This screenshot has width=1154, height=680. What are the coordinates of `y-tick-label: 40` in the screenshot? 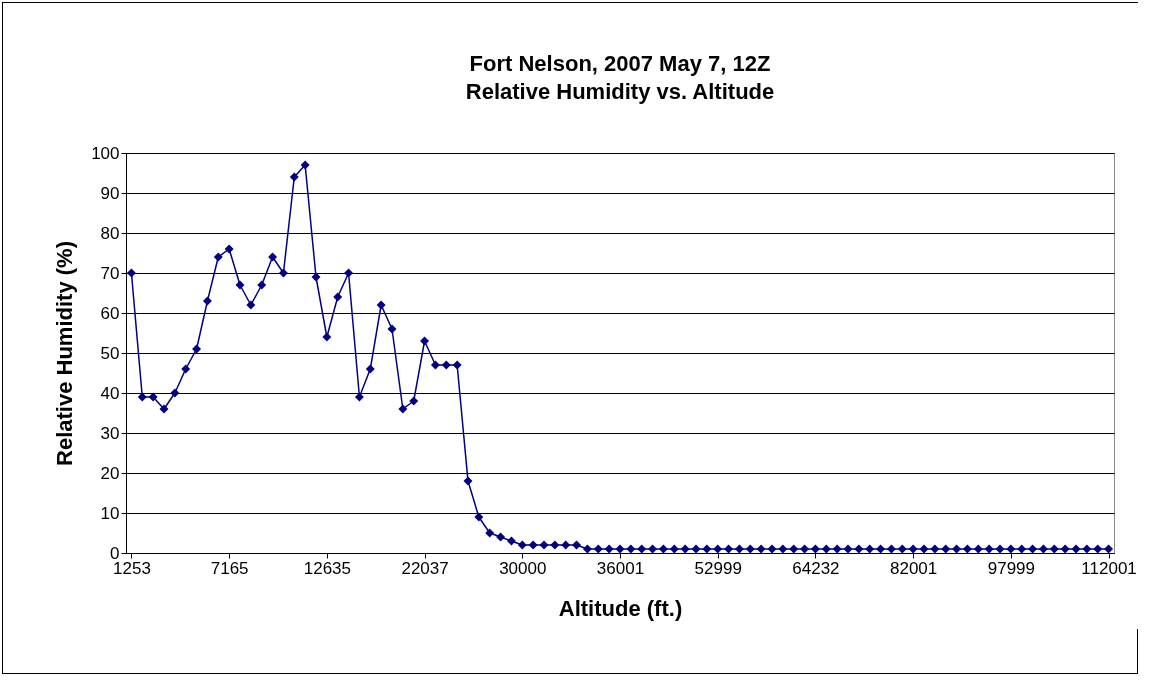 It's located at (110, 393).